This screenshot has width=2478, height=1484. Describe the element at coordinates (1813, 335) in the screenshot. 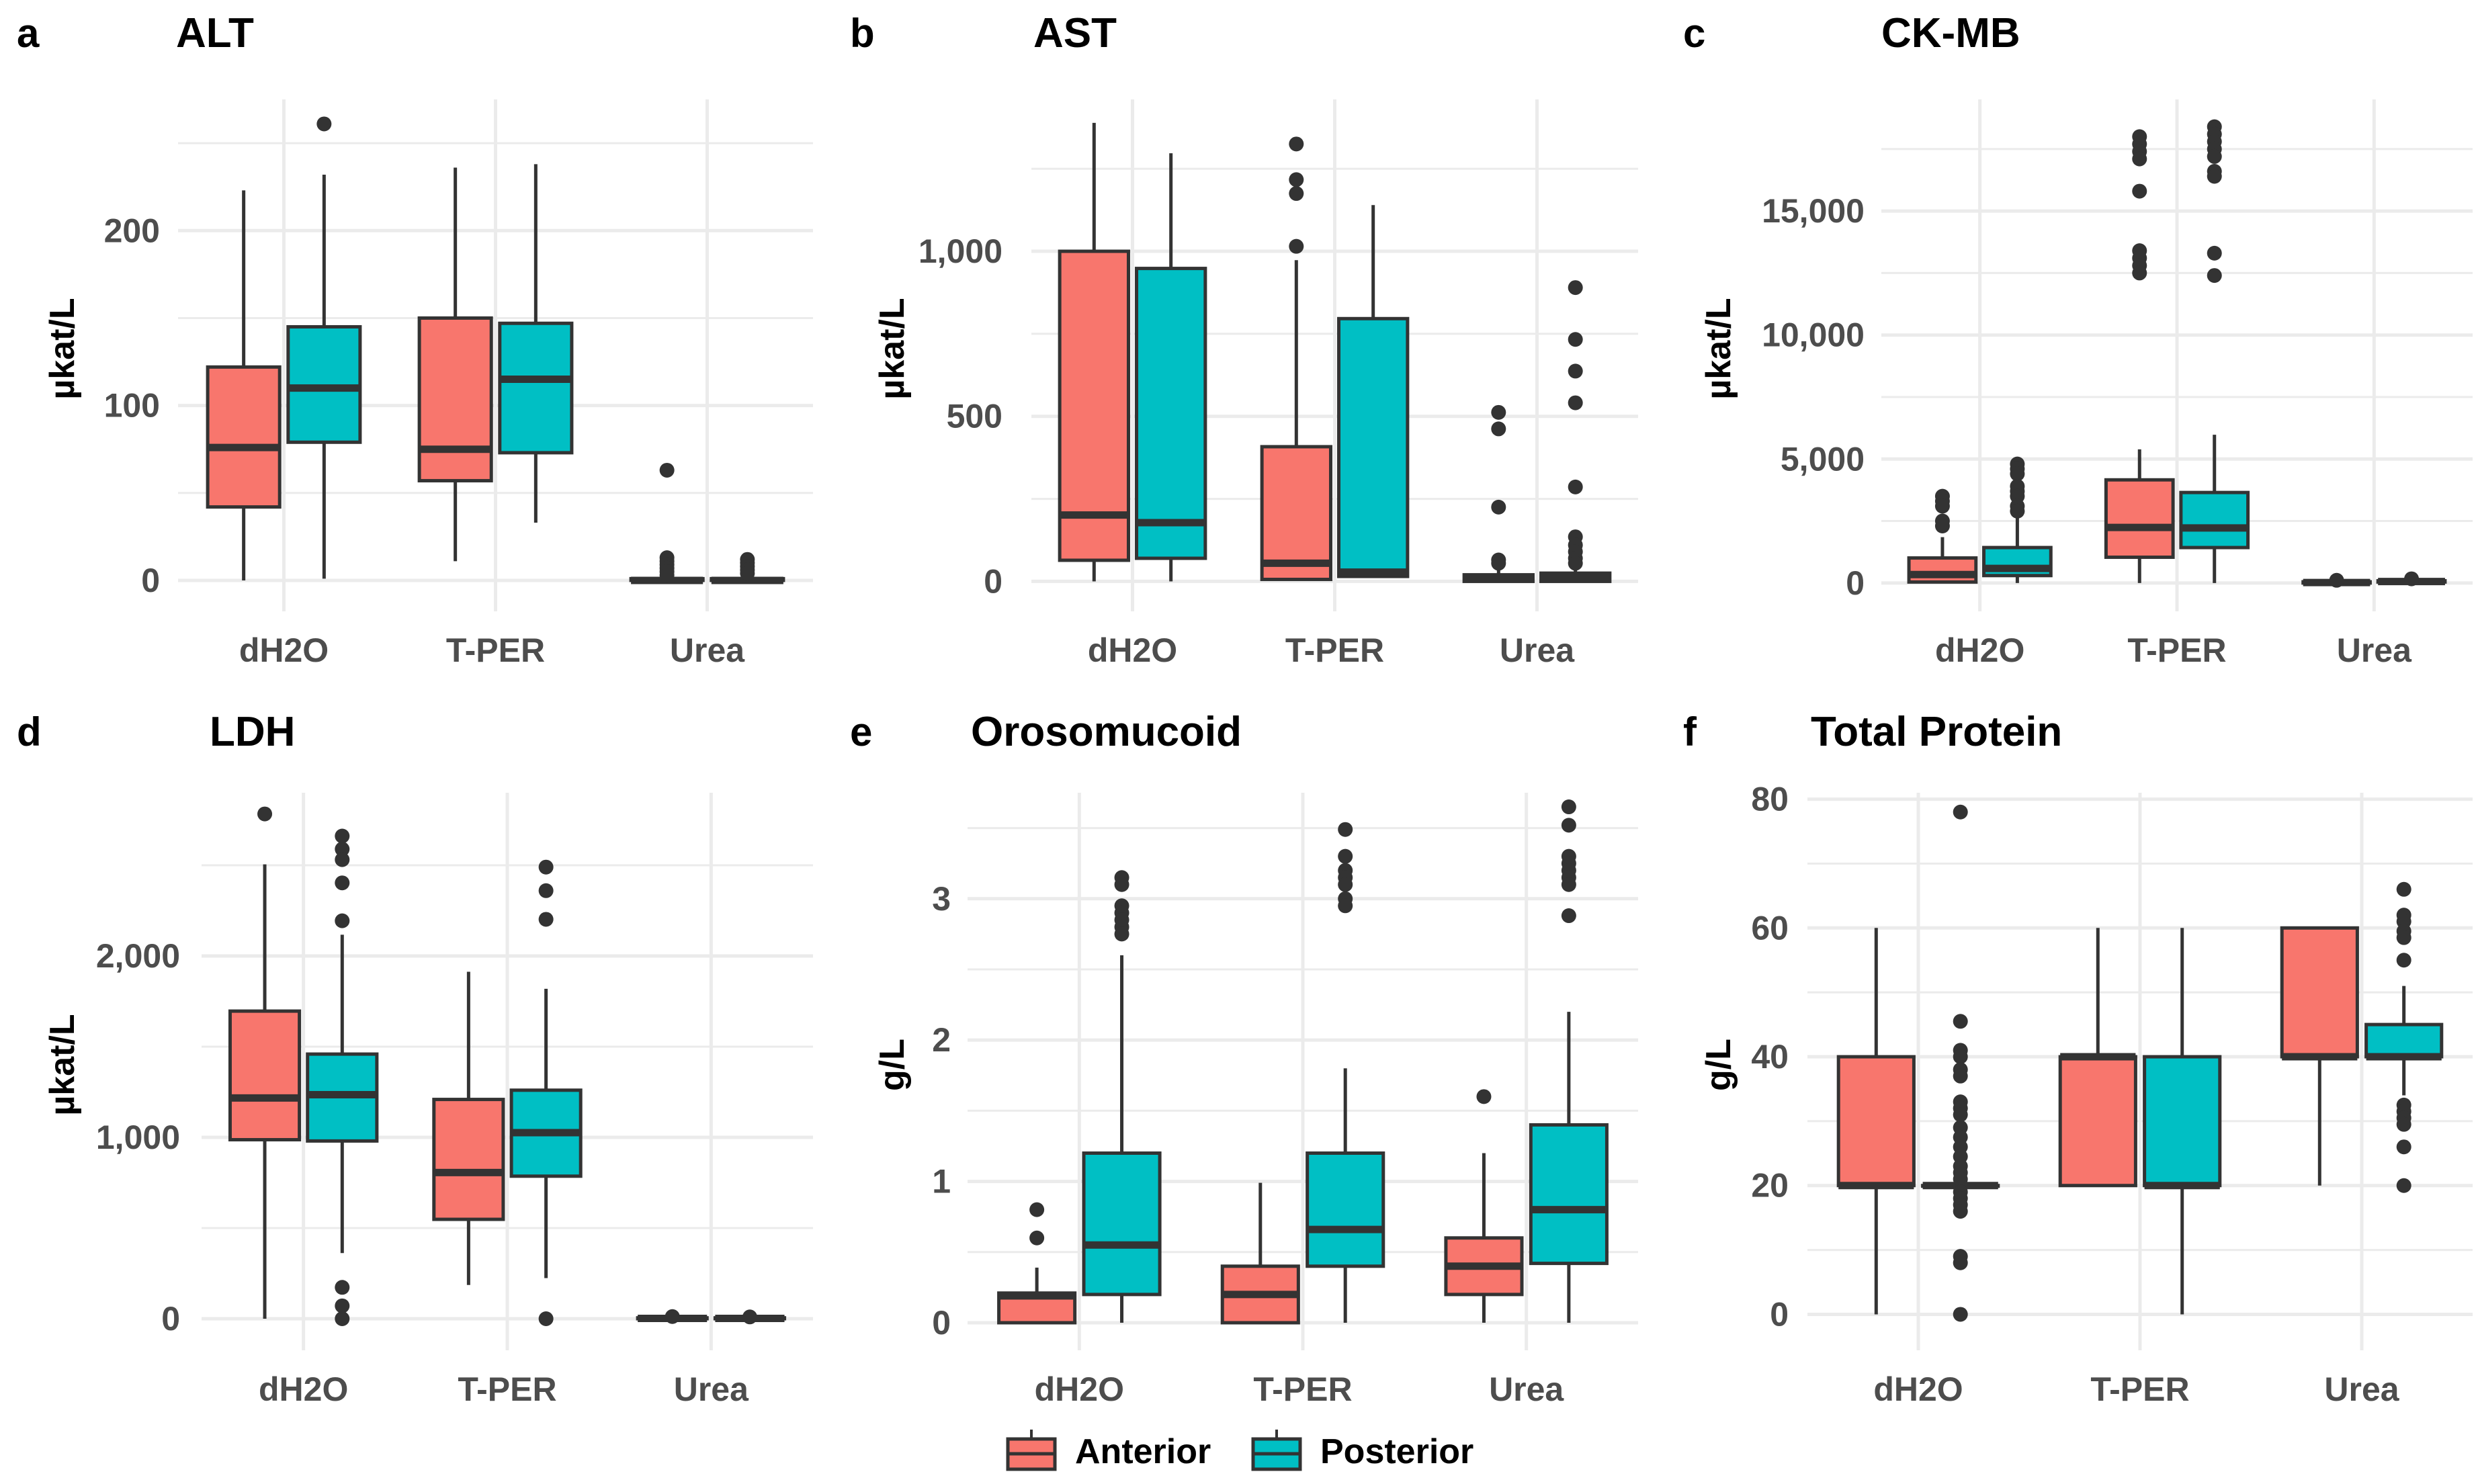

I see `y-tick-label: 10,000` at that location.